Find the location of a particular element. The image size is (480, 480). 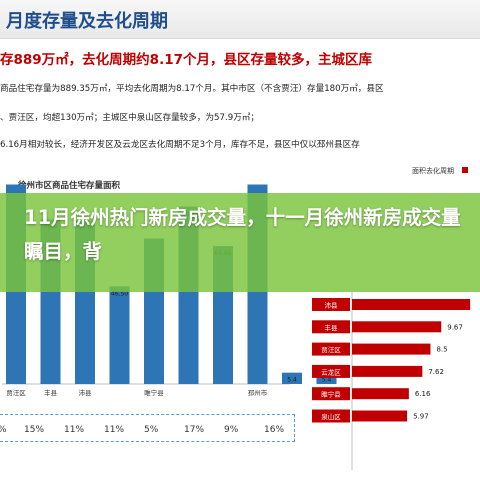

percent-cell: 5% is located at coordinates (151, 430).